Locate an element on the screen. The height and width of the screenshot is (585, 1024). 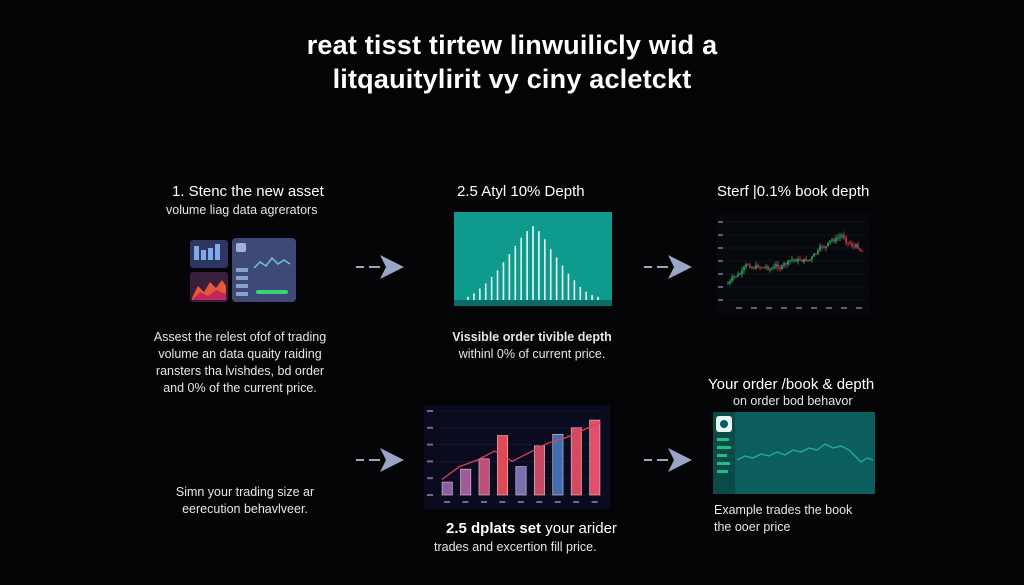
step6-description-line: Example trades the book is located at coordinates (783, 510).